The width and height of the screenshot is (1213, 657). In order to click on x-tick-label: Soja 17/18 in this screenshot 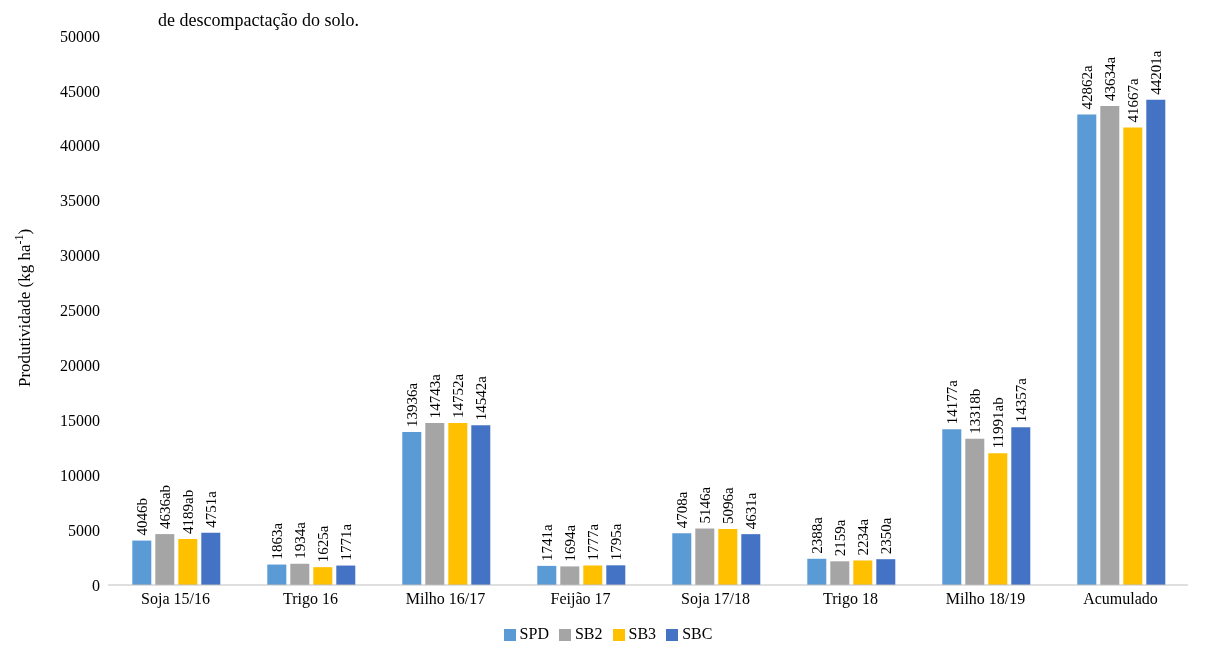, I will do `click(715, 599)`.